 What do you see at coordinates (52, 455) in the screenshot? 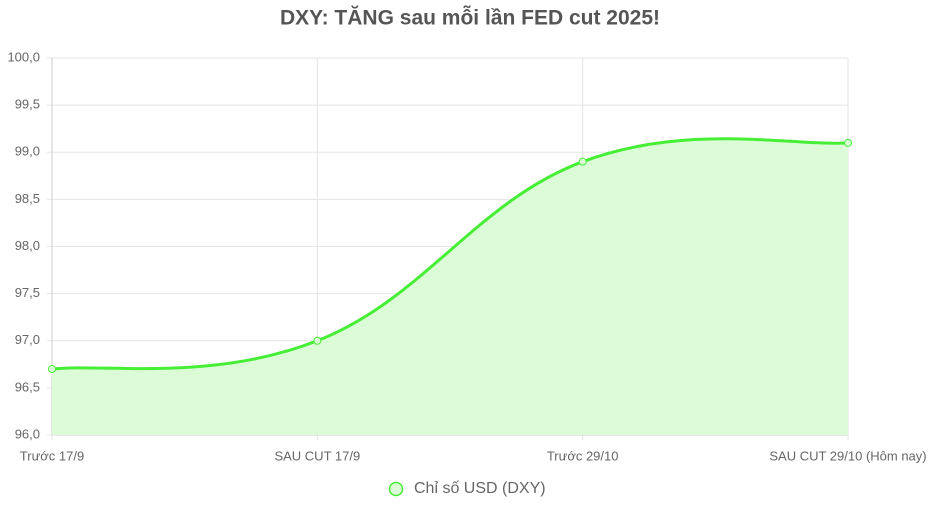
I see `x-tick-label: Trước 17/9` at bounding box center [52, 455].